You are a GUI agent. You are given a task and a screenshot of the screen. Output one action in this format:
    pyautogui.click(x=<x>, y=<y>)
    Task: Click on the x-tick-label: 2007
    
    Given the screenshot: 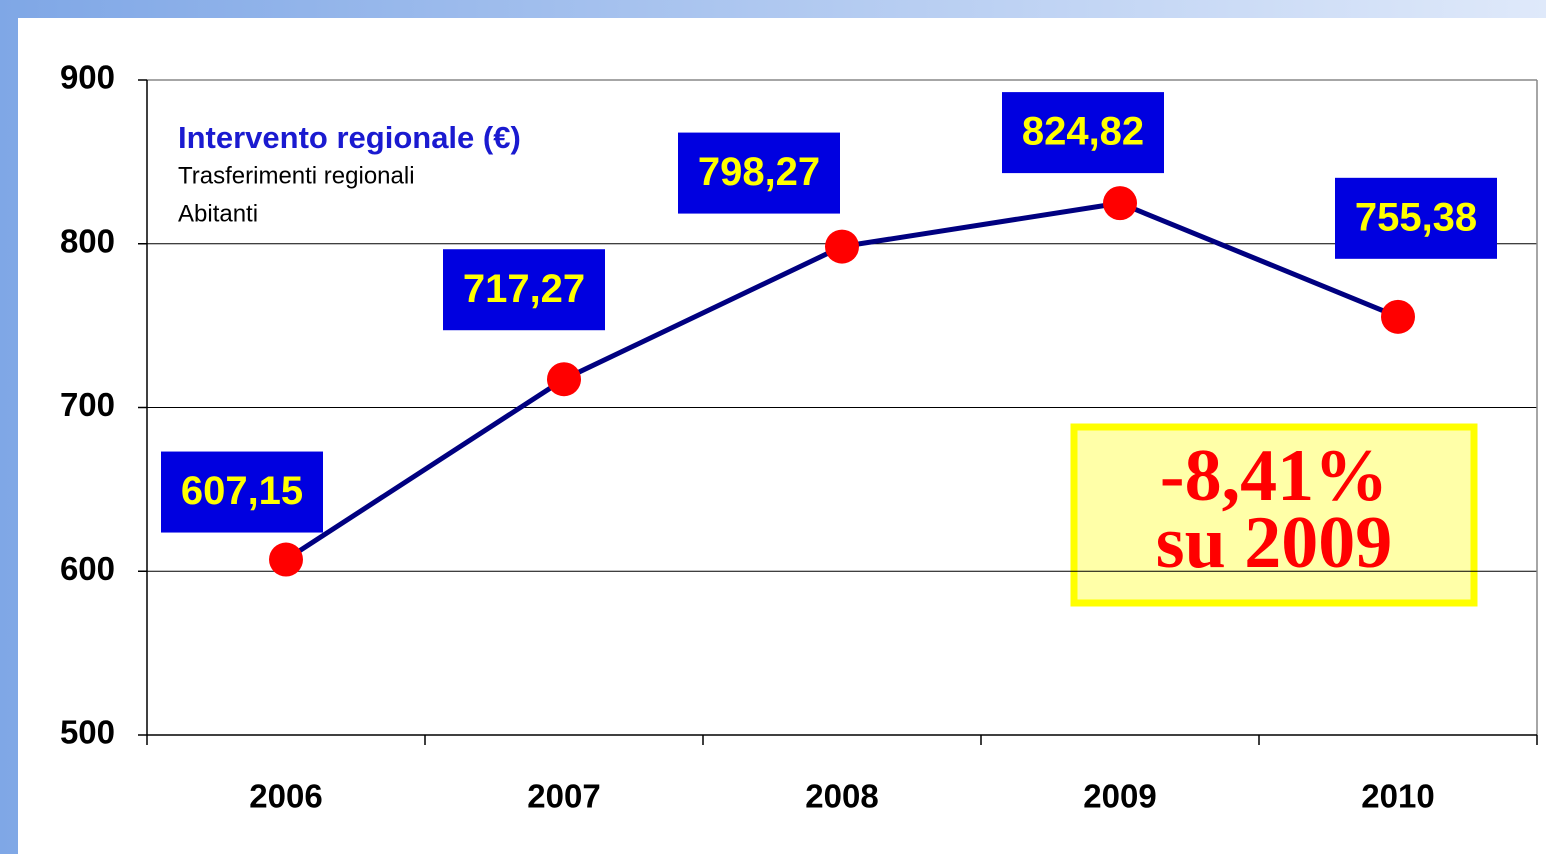 What is the action you would take?
    pyautogui.click(x=563, y=796)
    